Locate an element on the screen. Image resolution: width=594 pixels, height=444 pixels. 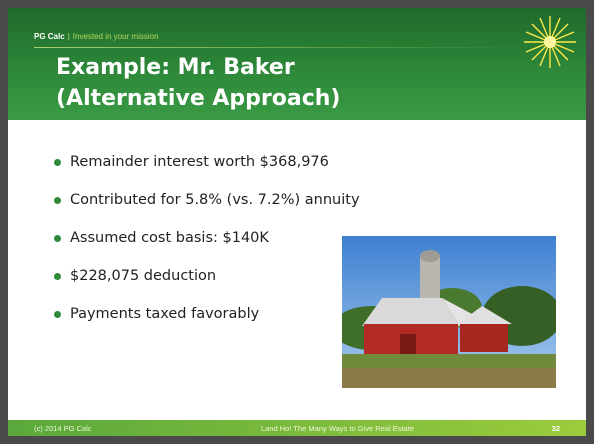
page-number: 32 is located at coordinates (555, 428).